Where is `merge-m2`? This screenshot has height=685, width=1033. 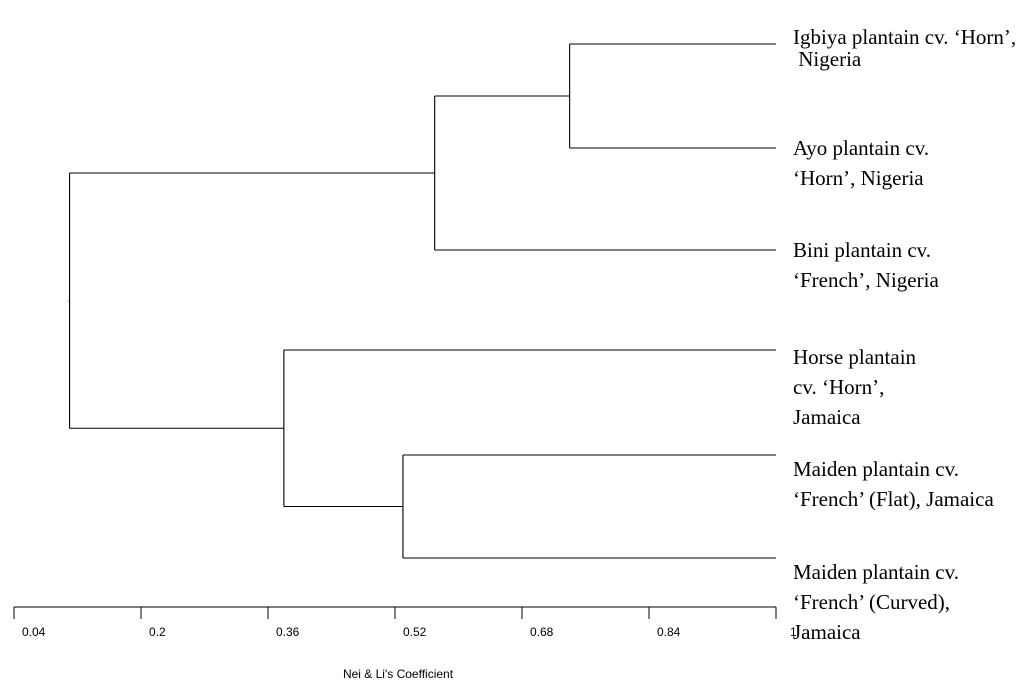 merge-m2 is located at coordinates (605, 173).